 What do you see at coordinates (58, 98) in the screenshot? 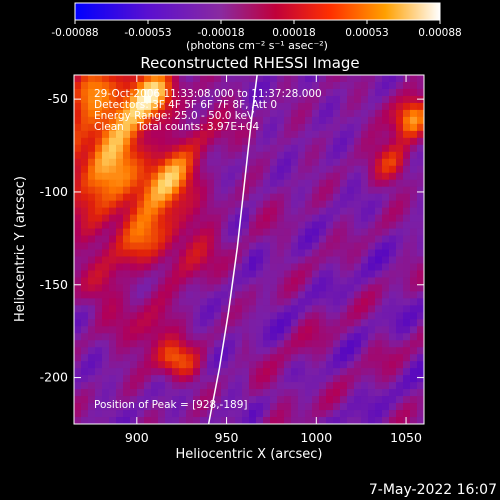
I see `y-tick-label: -50` at bounding box center [58, 98].